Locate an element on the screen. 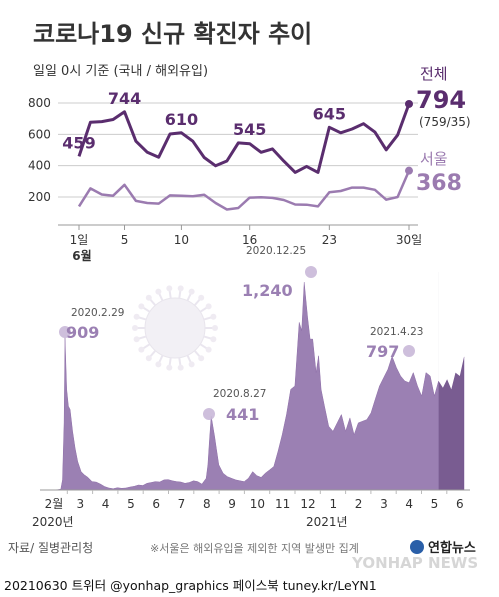 The image size is (499, 597). y-tick-label: 200 is located at coordinates (39, 197).